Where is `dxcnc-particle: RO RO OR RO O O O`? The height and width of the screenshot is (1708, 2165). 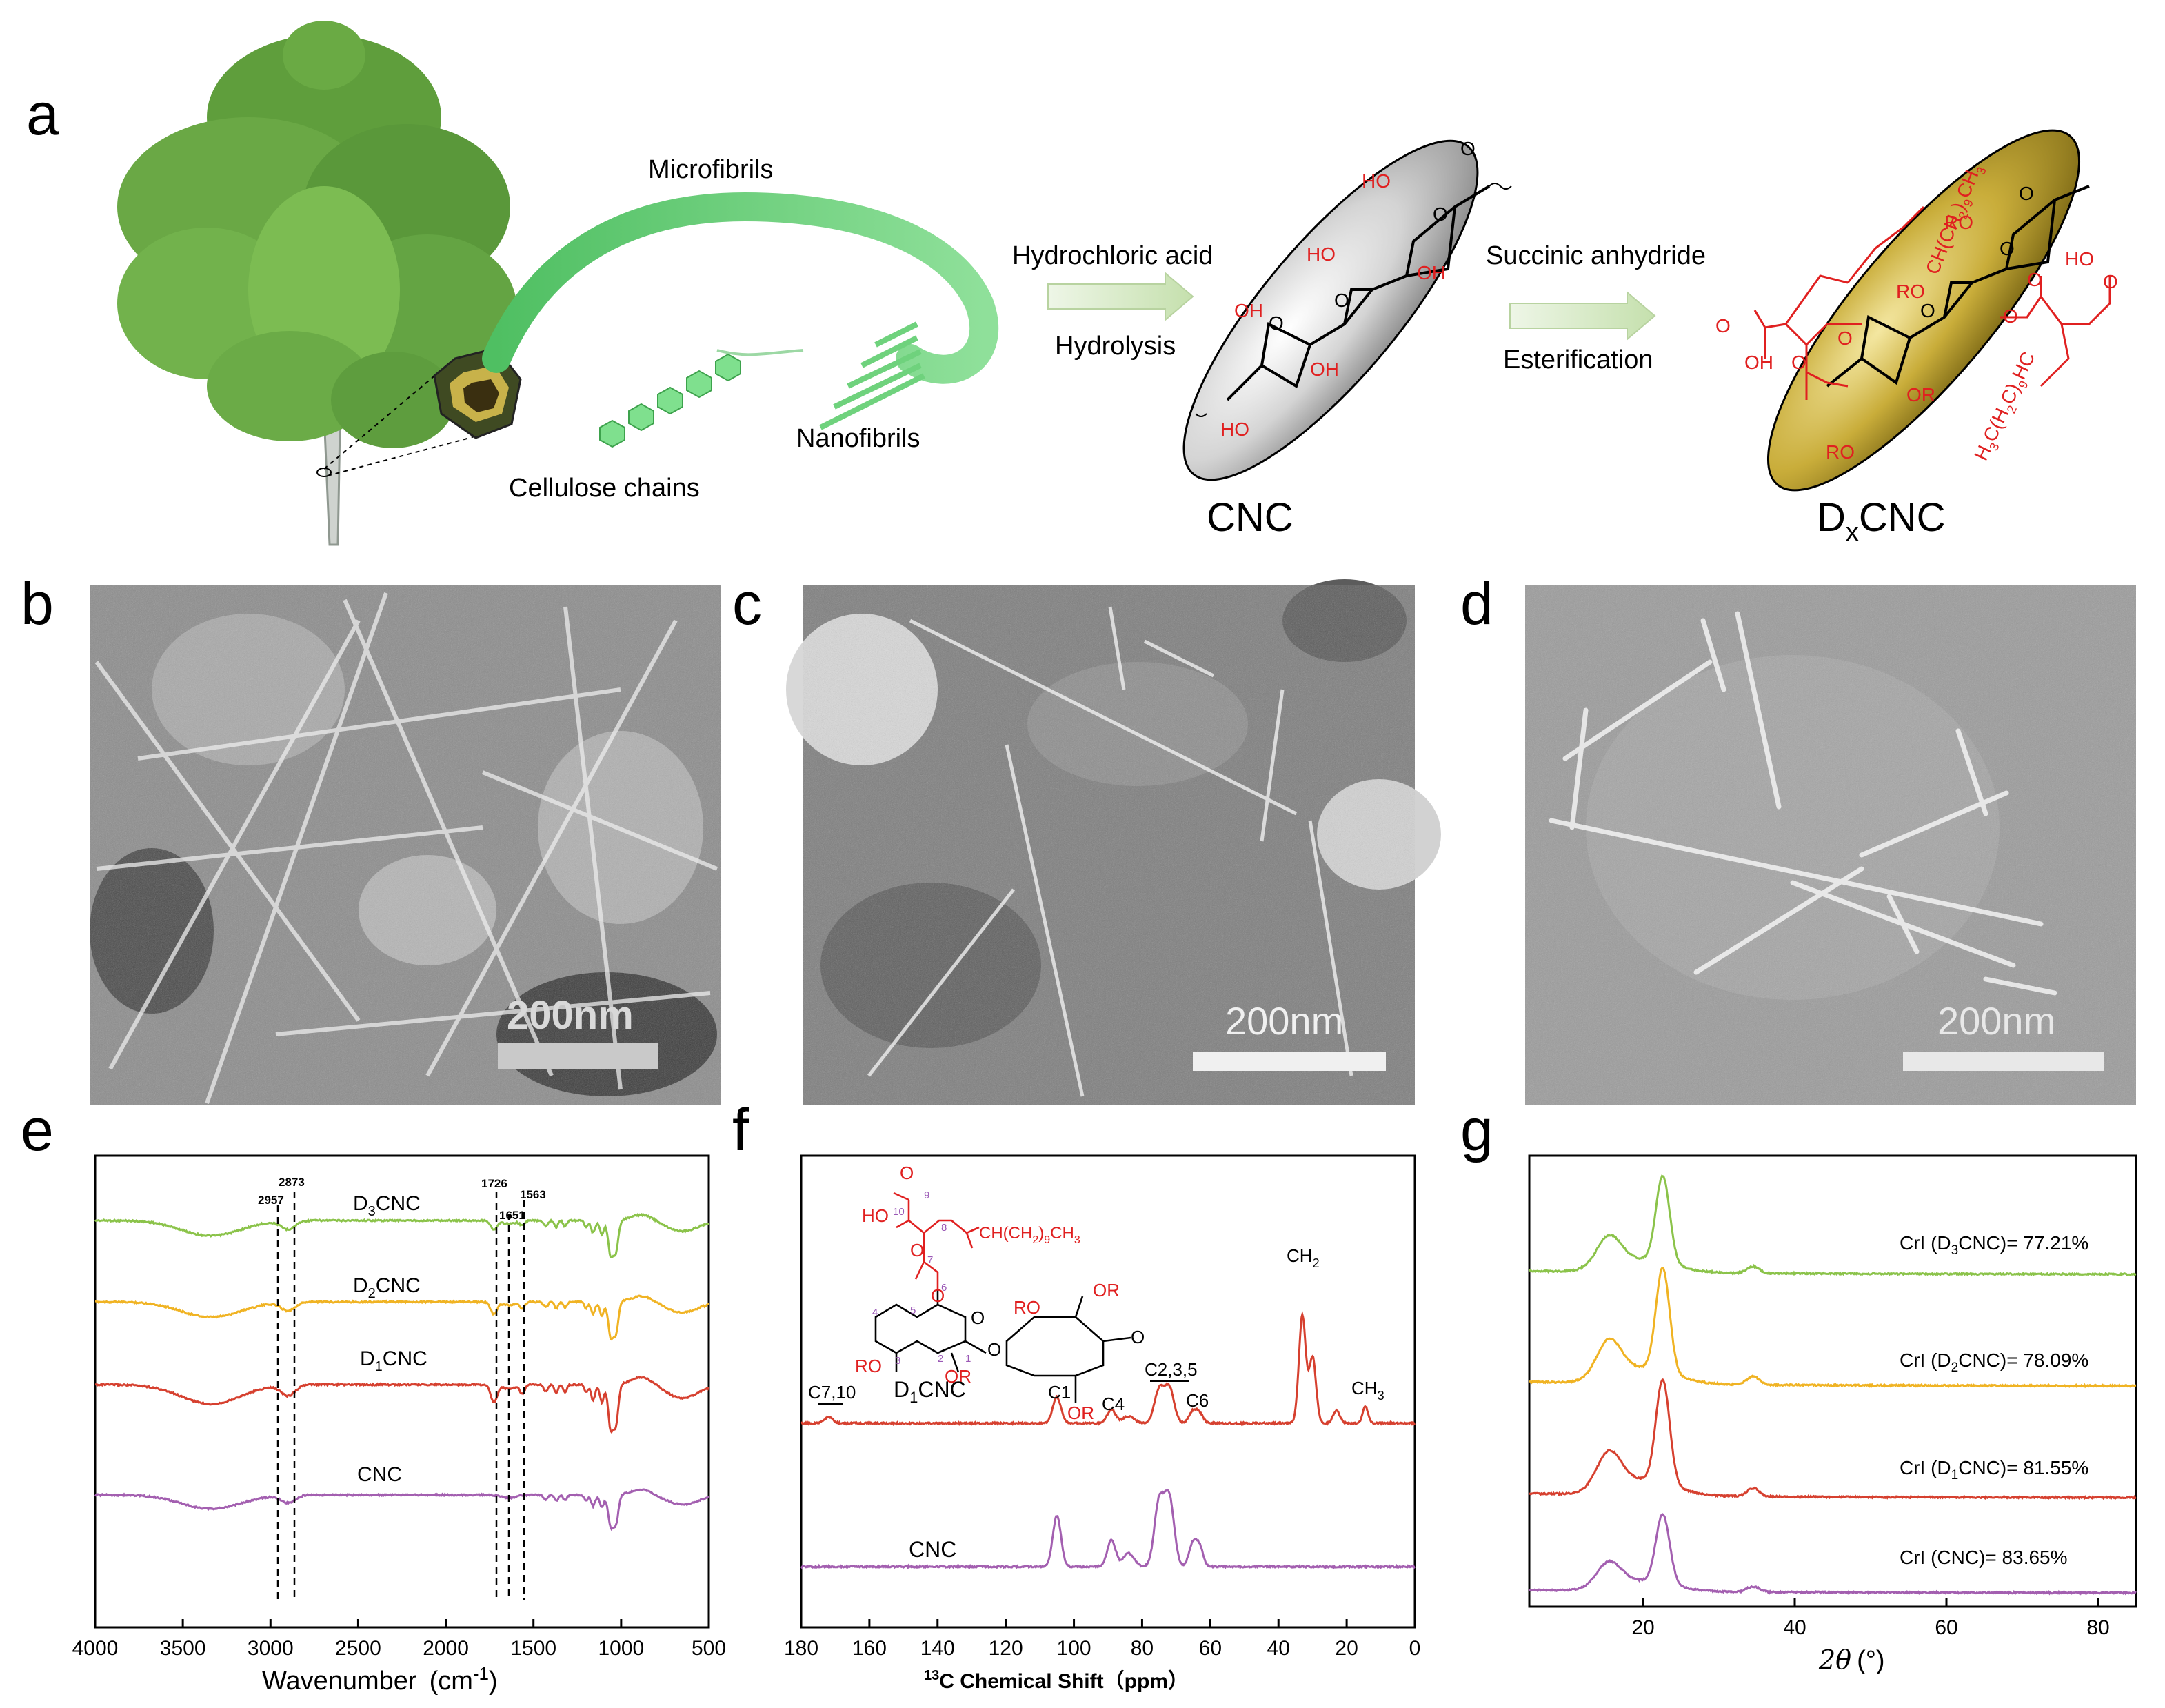
dxcnc-particle: RO RO OR RO O O O is located at coordinates (1928, 310).